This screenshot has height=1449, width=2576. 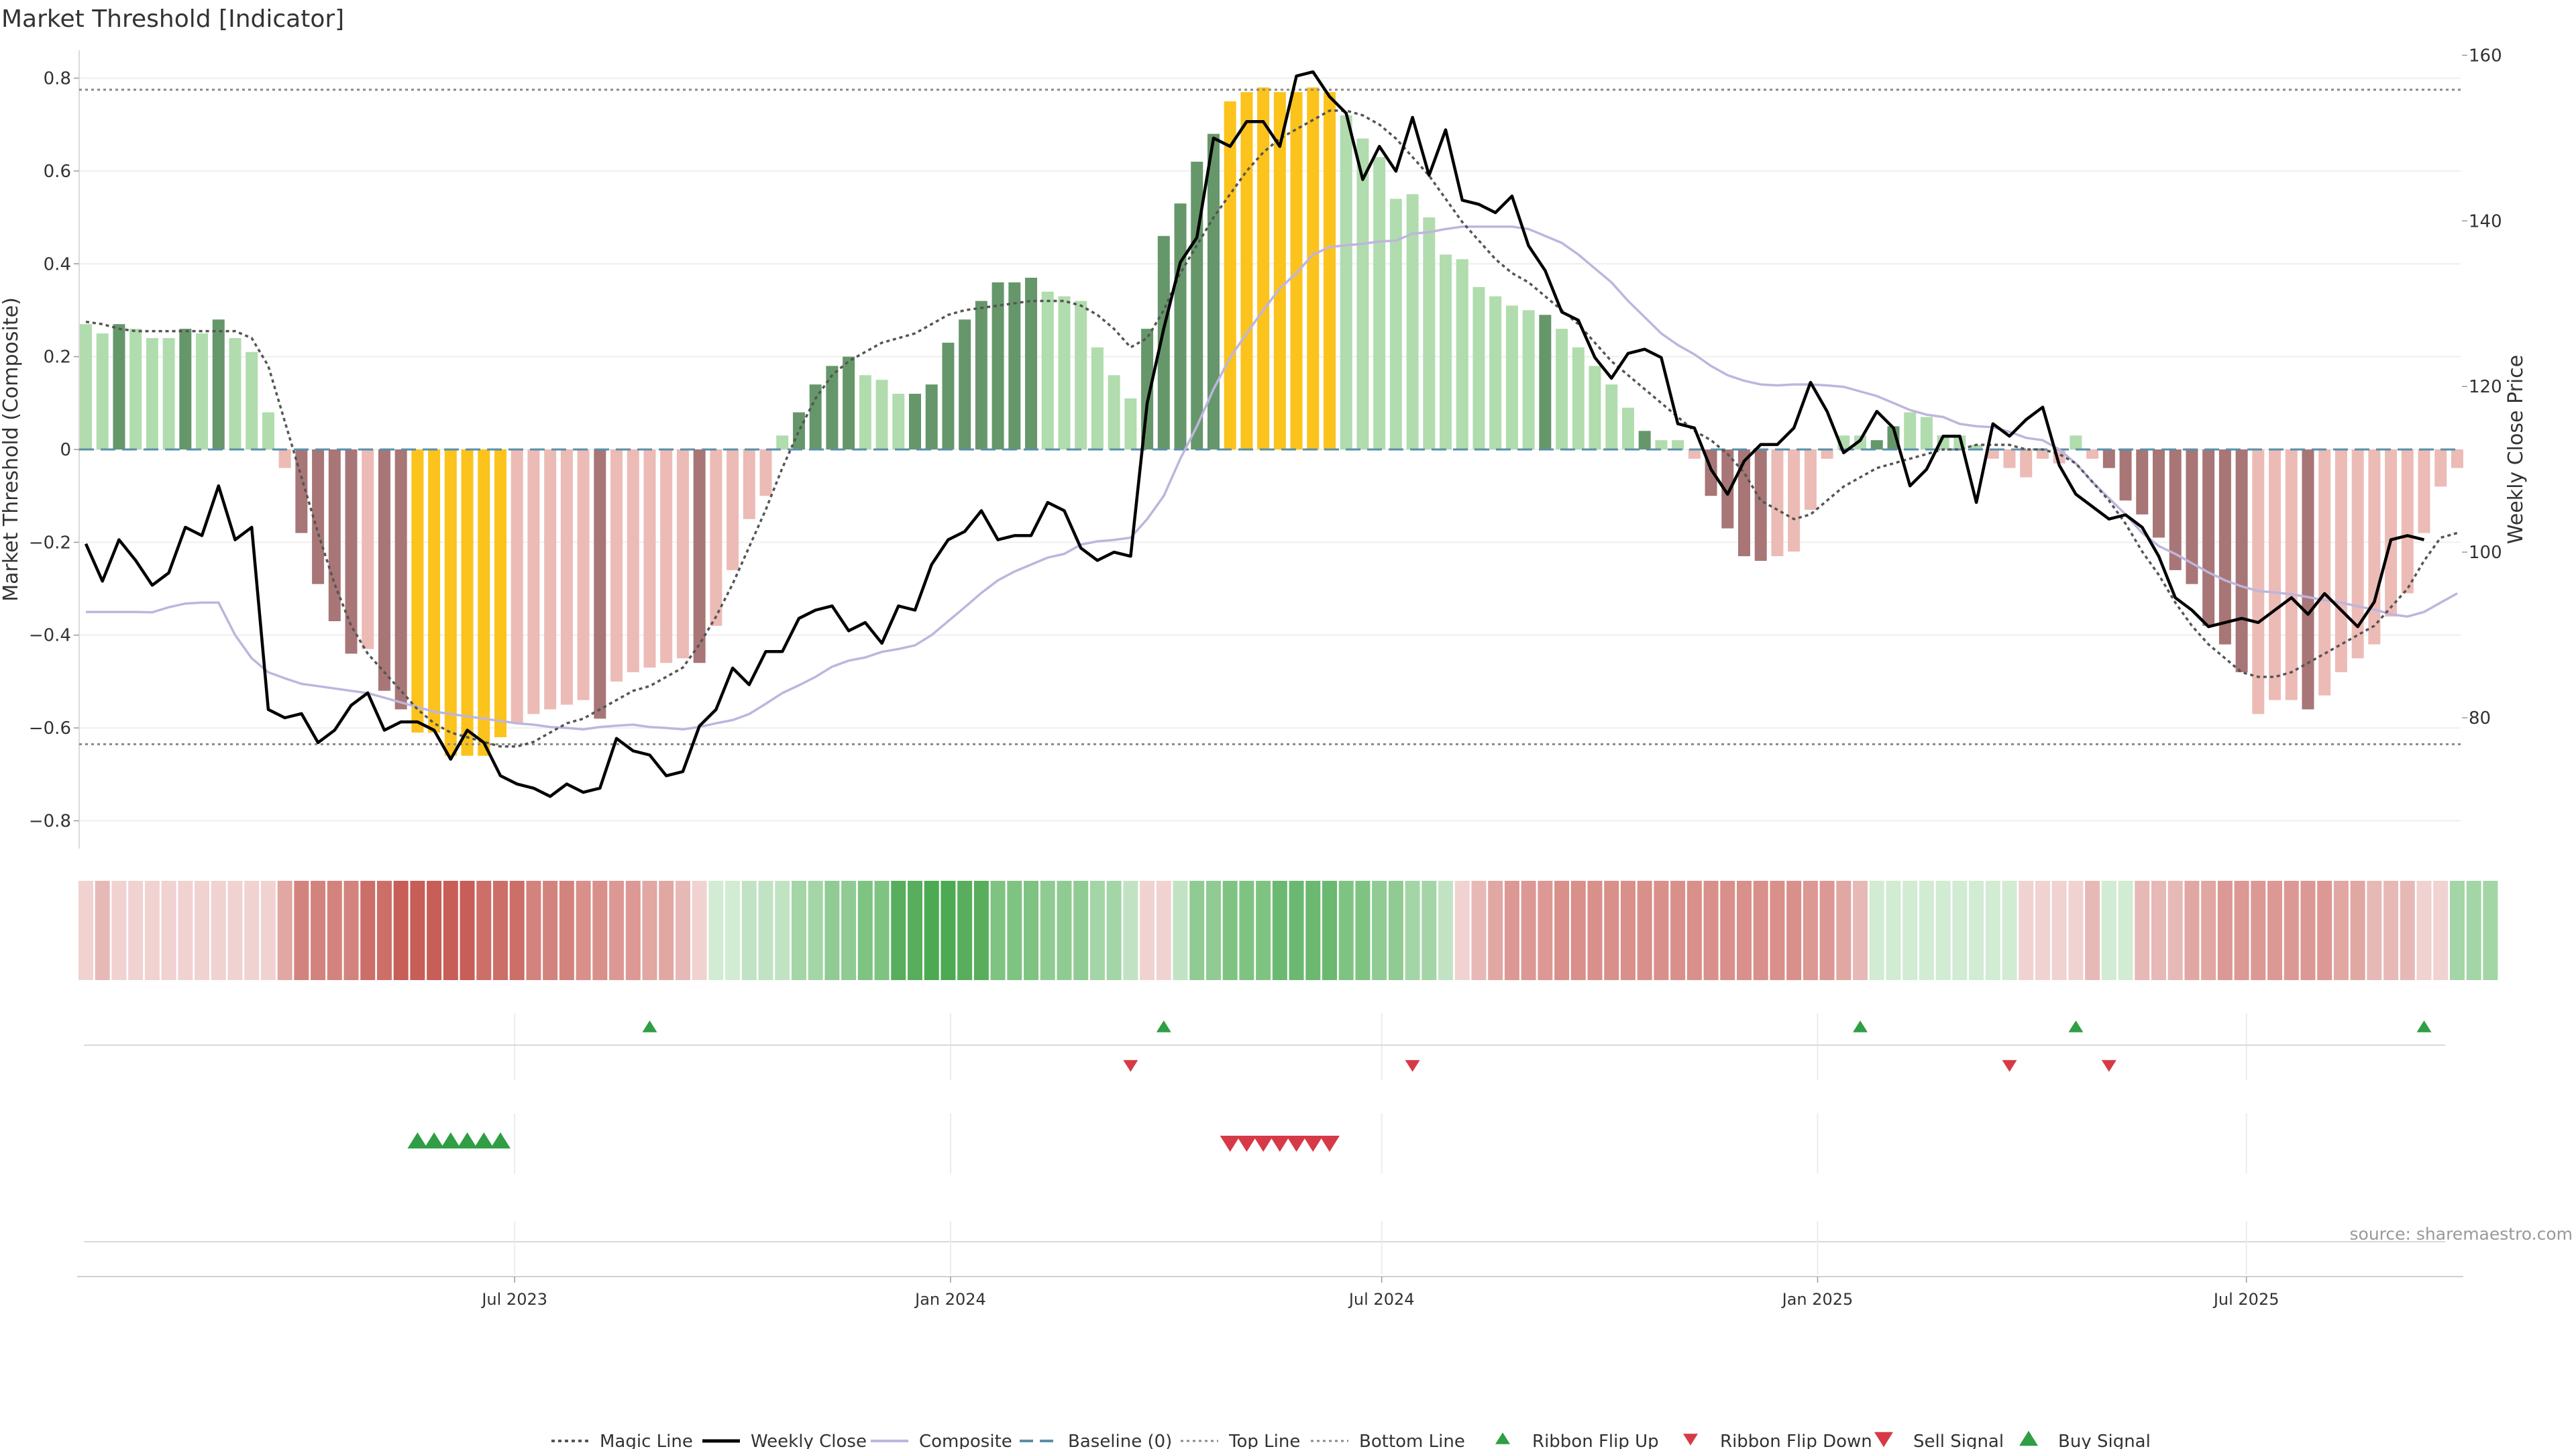 What do you see at coordinates (2516, 449) in the screenshot?
I see `y-axis-label-right: Weekly Close Price` at bounding box center [2516, 449].